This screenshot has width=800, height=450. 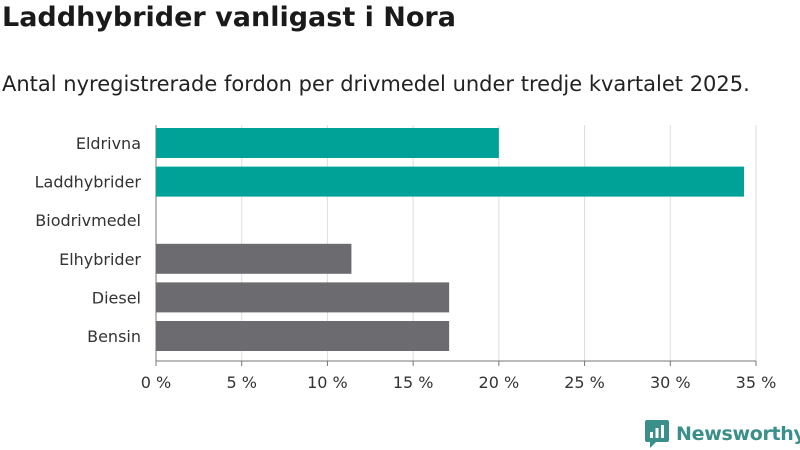 What do you see at coordinates (116, 297) in the screenshot?
I see `category-label: Diesel` at bounding box center [116, 297].